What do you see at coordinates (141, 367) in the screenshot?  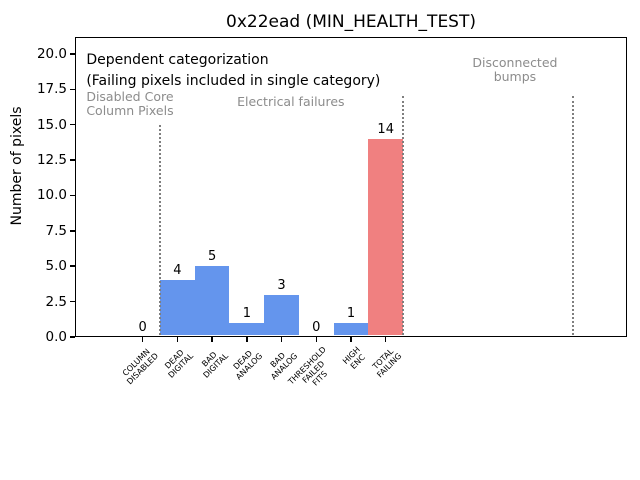 I see `x-tick-label-text: COLUMN DISABLED` at bounding box center [141, 367].